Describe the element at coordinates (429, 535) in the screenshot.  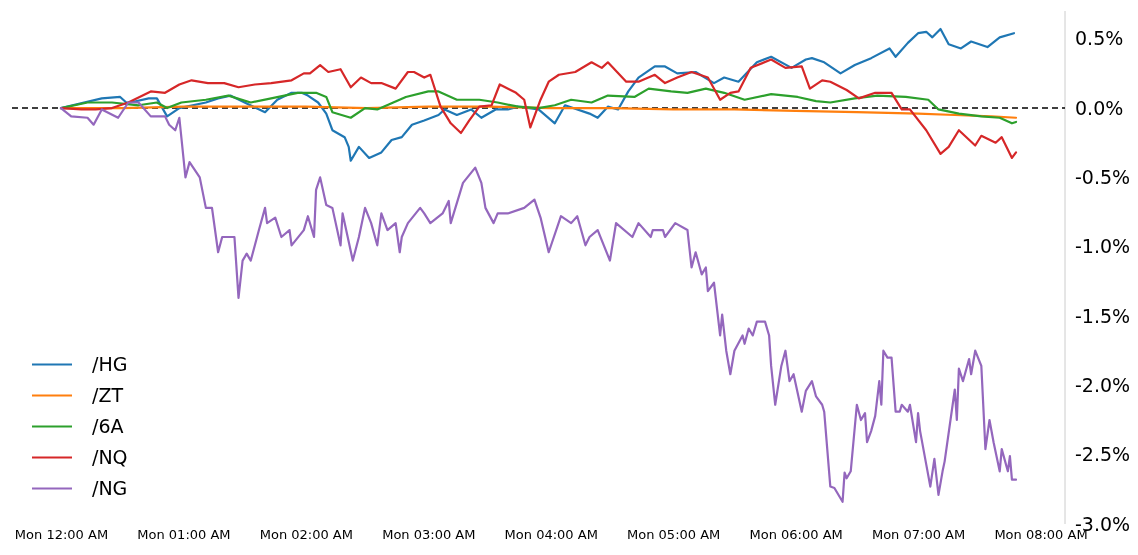
I see `x-tick-label: Mon 03:00 AM` at that location.